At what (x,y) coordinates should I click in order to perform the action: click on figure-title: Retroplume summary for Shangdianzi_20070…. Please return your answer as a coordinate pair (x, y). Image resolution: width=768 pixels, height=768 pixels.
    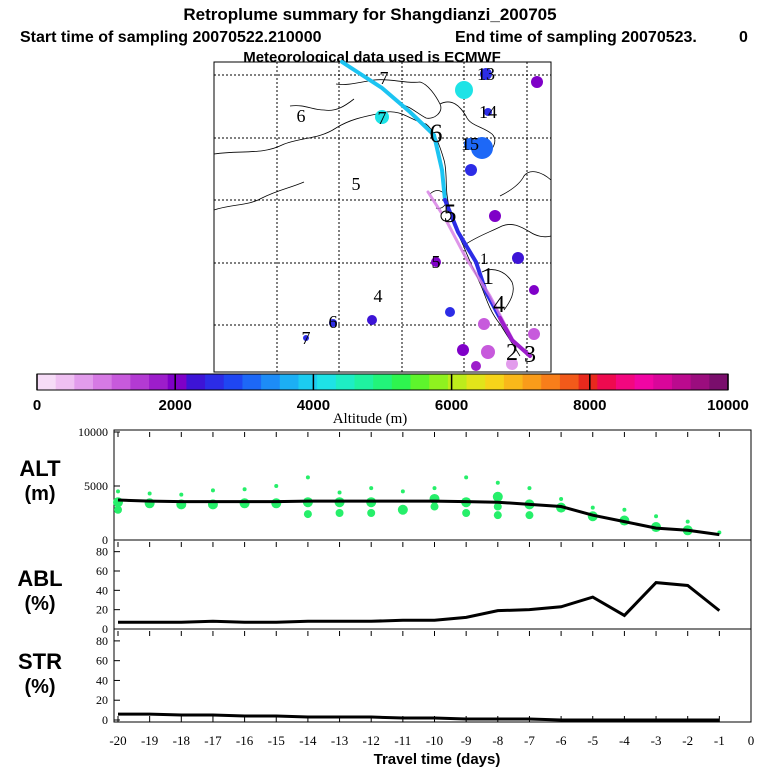
    Looking at the image, I should click on (369, 14).